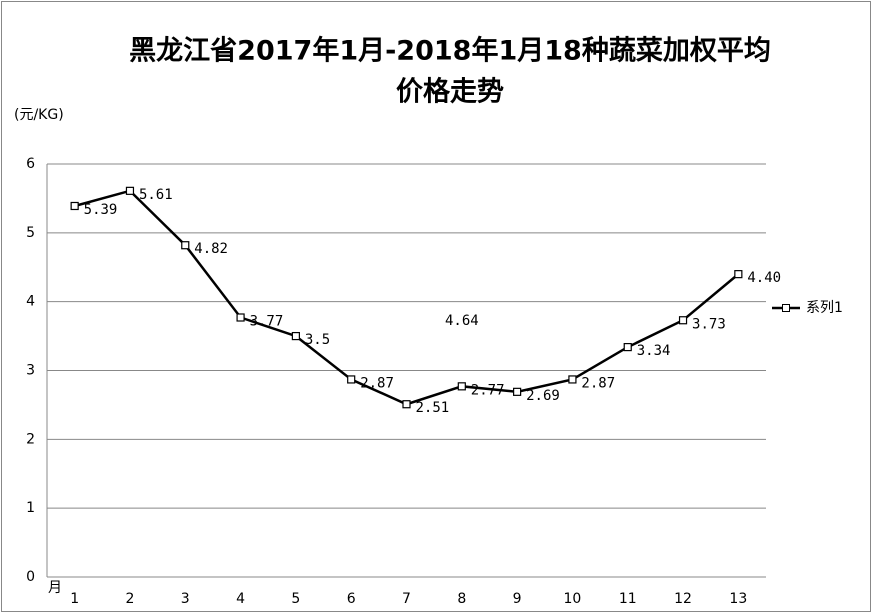  I want to click on x-tick-label: 10, so click(573, 599).